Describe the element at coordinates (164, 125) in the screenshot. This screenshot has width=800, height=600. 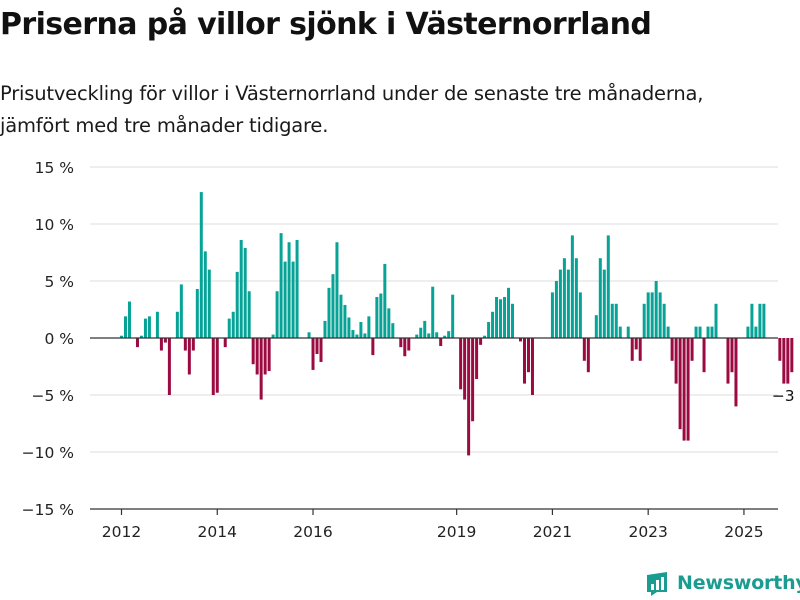
I see `subtitle-line-2: jämfört med tre månader tidigare.` at that location.